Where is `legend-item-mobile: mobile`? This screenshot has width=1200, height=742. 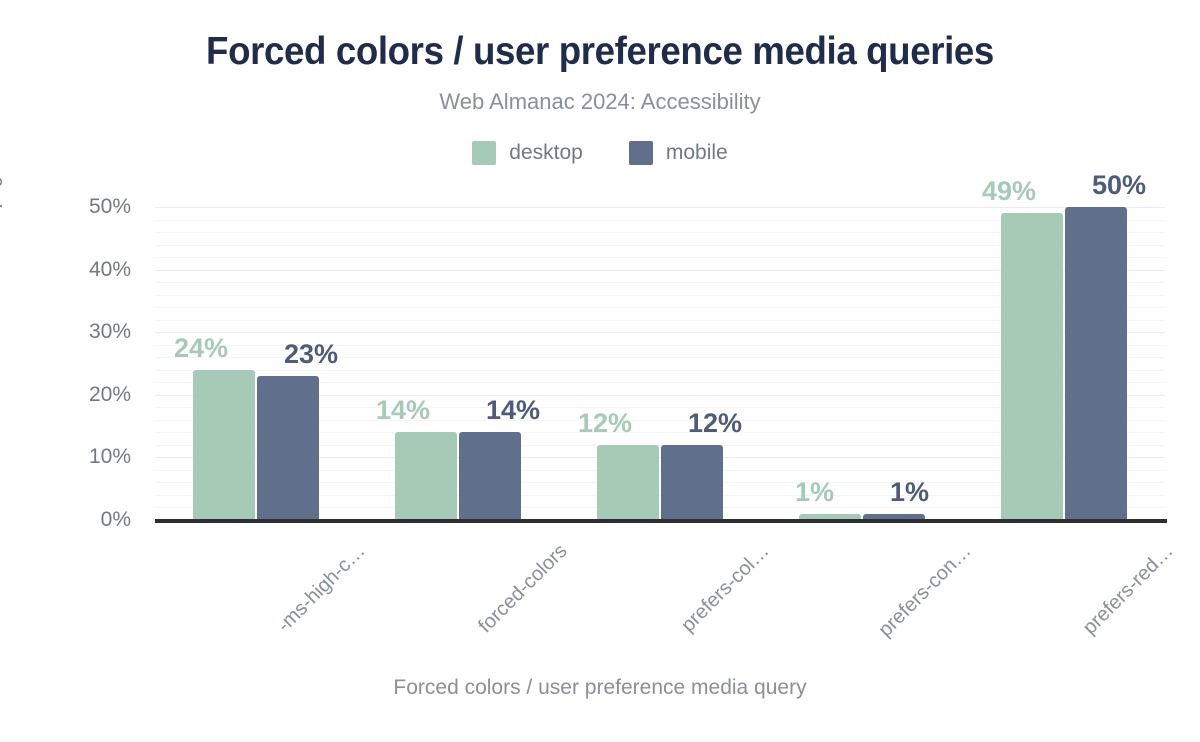
legend-item-mobile: mobile is located at coordinates (678, 153).